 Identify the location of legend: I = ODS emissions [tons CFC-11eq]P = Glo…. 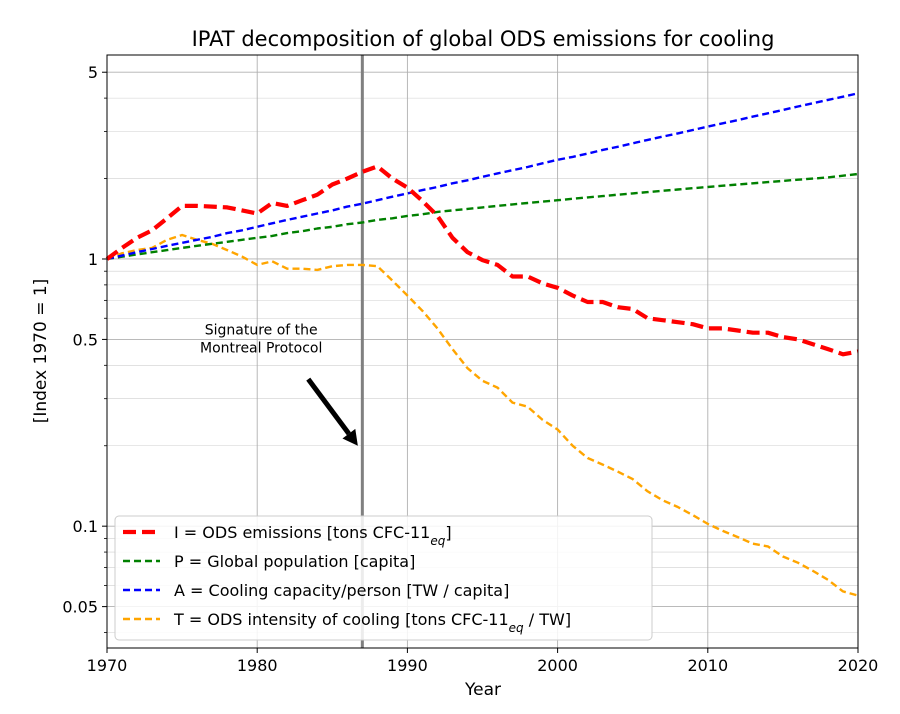
(383, 578).